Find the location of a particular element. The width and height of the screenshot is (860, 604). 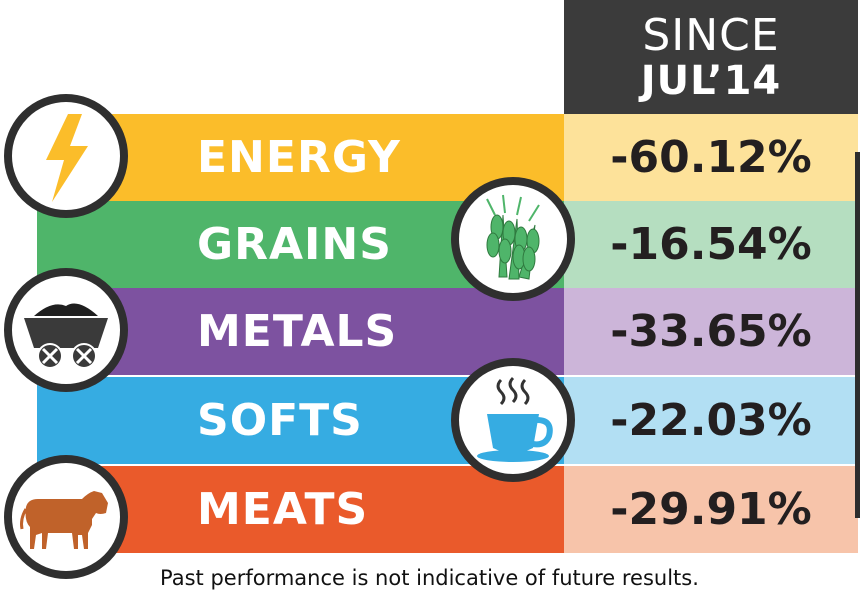

column-header: SINCE JUL’14 is located at coordinates (711, 57).